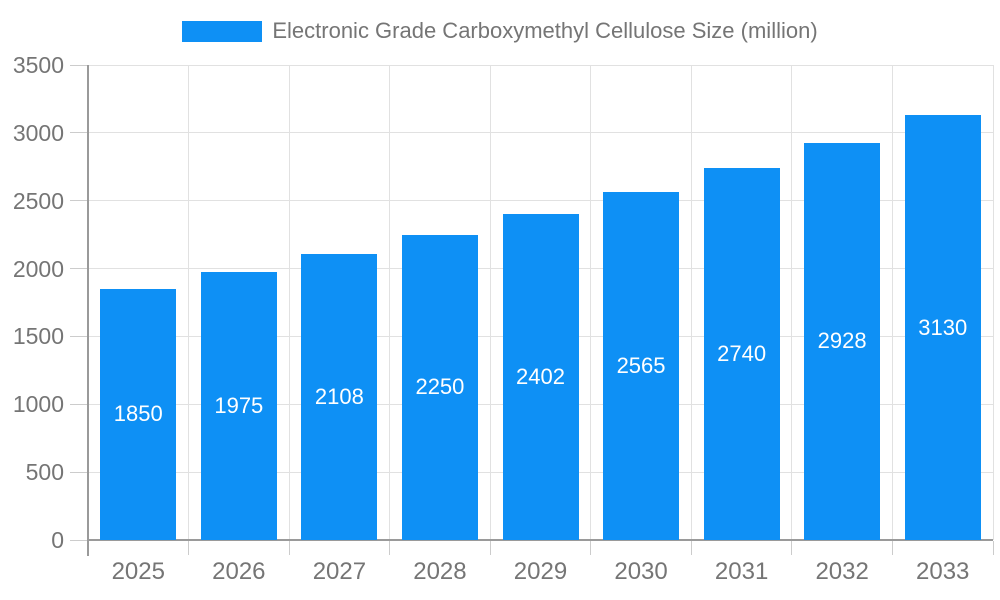 The width and height of the screenshot is (1000, 600). I want to click on x-axis-label: 2027, so click(339, 571).